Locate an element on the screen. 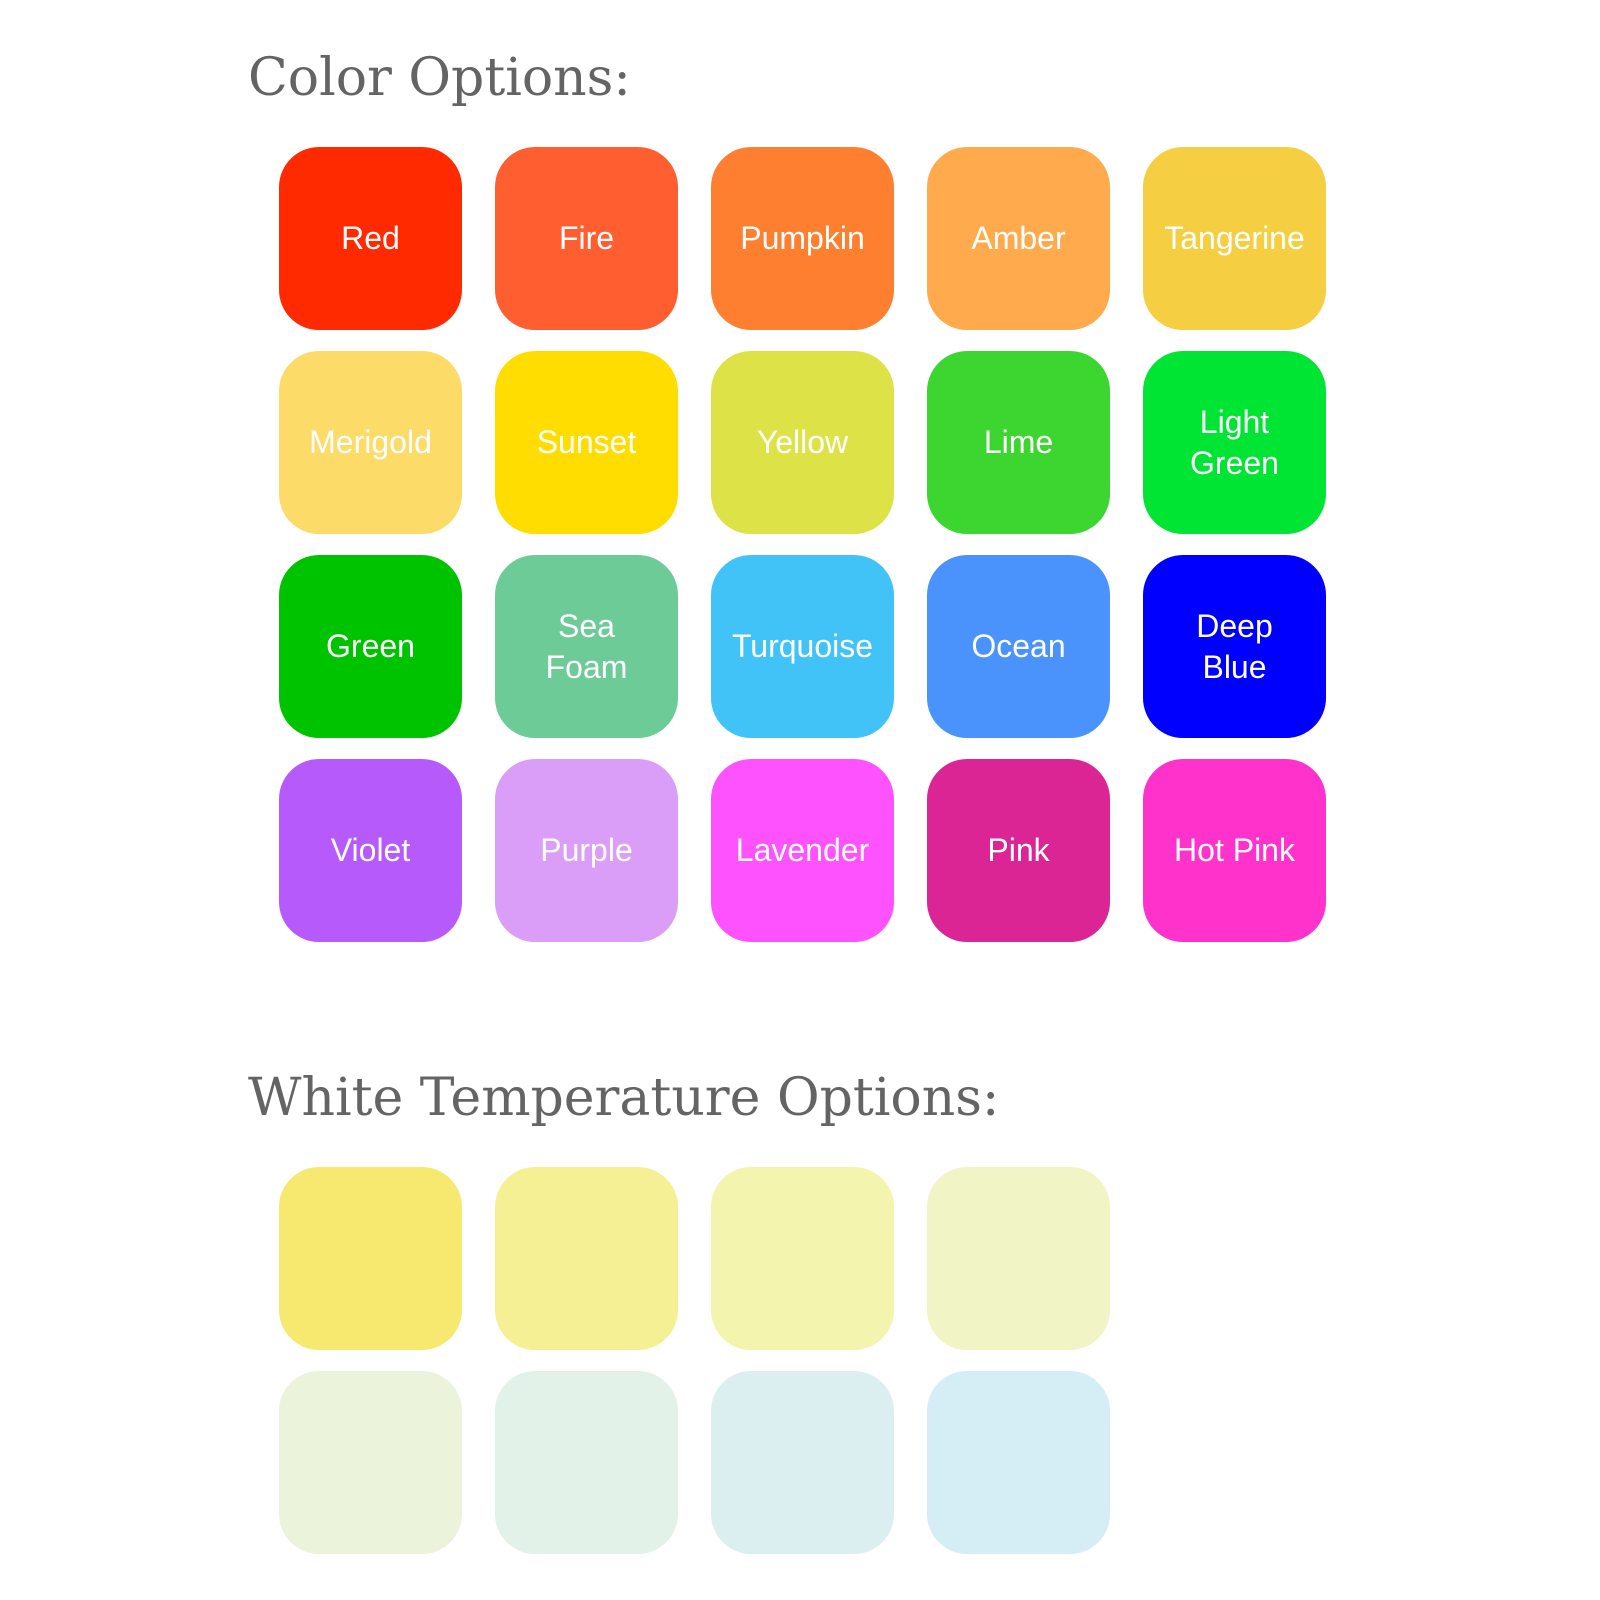 The image size is (1600, 1600). color-option-label: Turquoise is located at coordinates (802, 646).